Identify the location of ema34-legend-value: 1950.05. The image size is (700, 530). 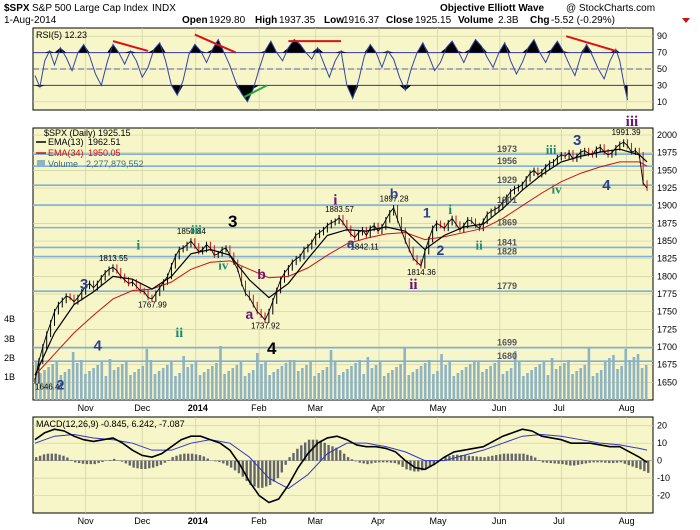
(104, 153).